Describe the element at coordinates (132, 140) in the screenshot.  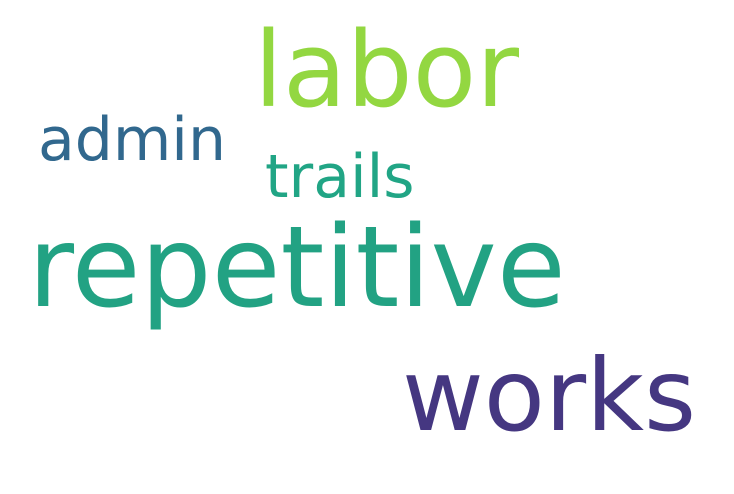
I see `word-admin: admin` at that location.